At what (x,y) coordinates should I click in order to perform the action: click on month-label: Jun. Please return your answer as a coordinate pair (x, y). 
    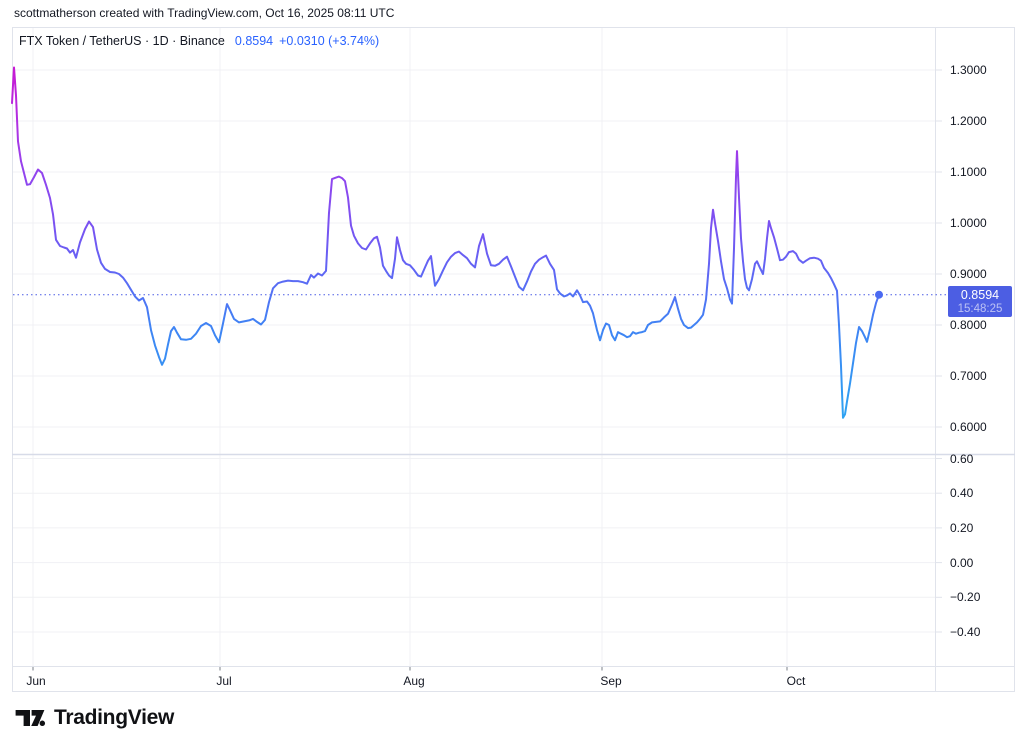
    Looking at the image, I should click on (36, 681).